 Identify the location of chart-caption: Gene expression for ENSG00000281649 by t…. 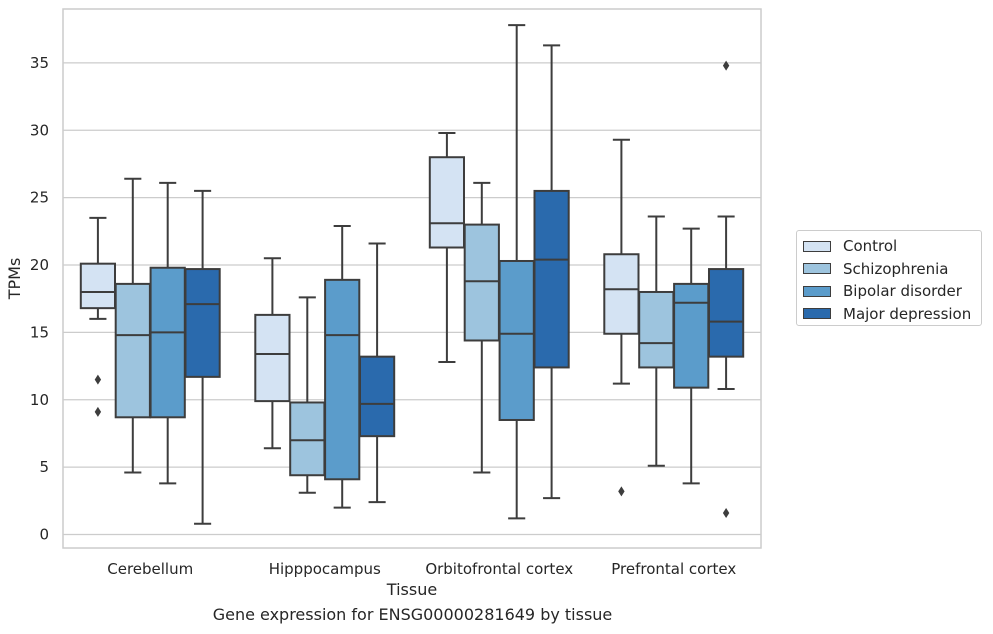
(412, 614).